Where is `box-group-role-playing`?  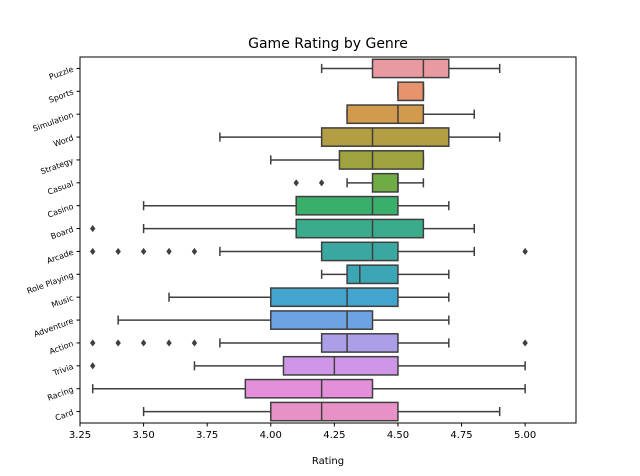 box-group-role-playing is located at coordinates (385, 274).